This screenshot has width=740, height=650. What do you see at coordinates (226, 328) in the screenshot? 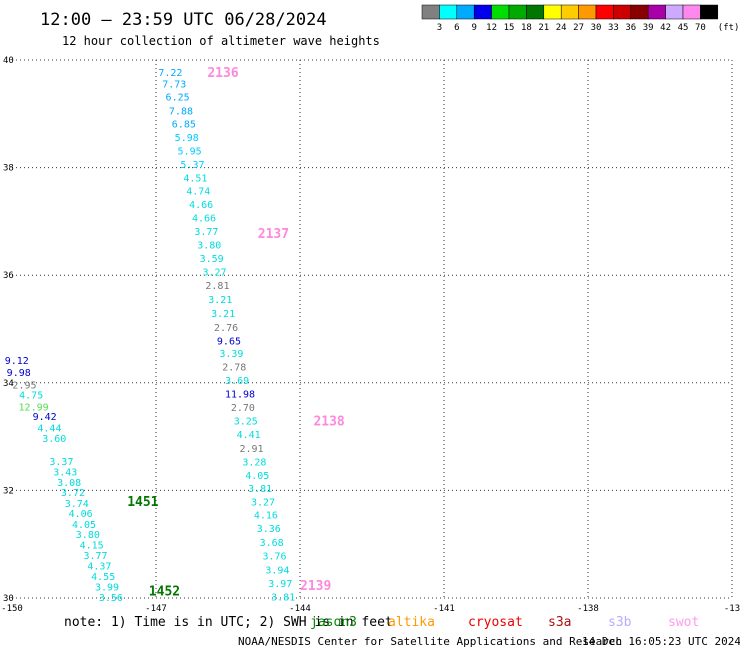
I see `wave-height-value: 2.76` at bounding box center [226, 328].